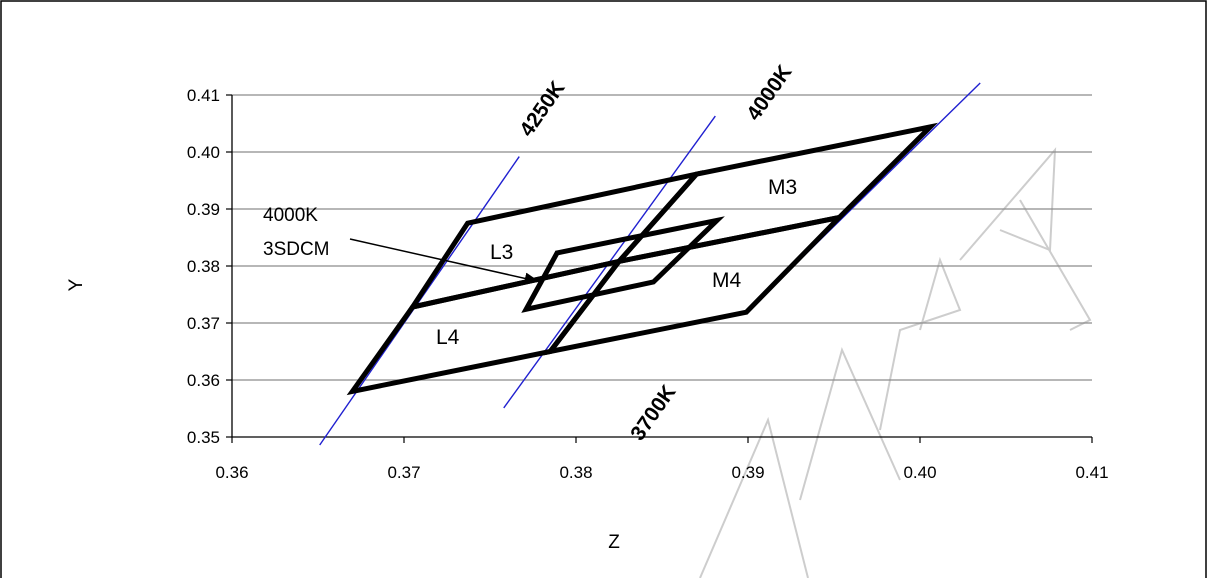  What do you see at coordinates (444, 261) in the screenshot?
I see `annotation-arrow` at bounding box center [444, 261].